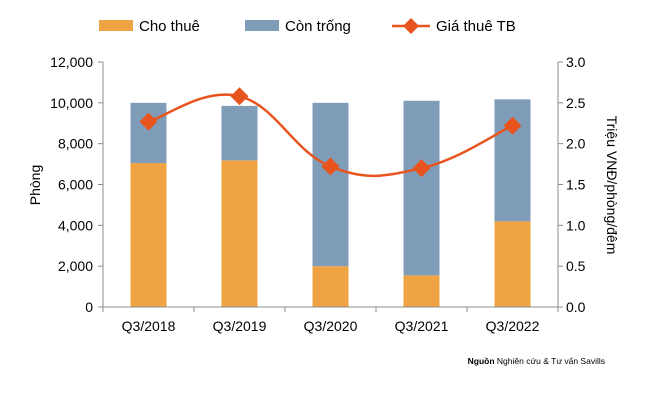 The image size is (649, 402). What do you see at coordinates (576, 62) in the screenshot?
I see `y2-tick-label: 3.0` at bounding box center [576, 62].